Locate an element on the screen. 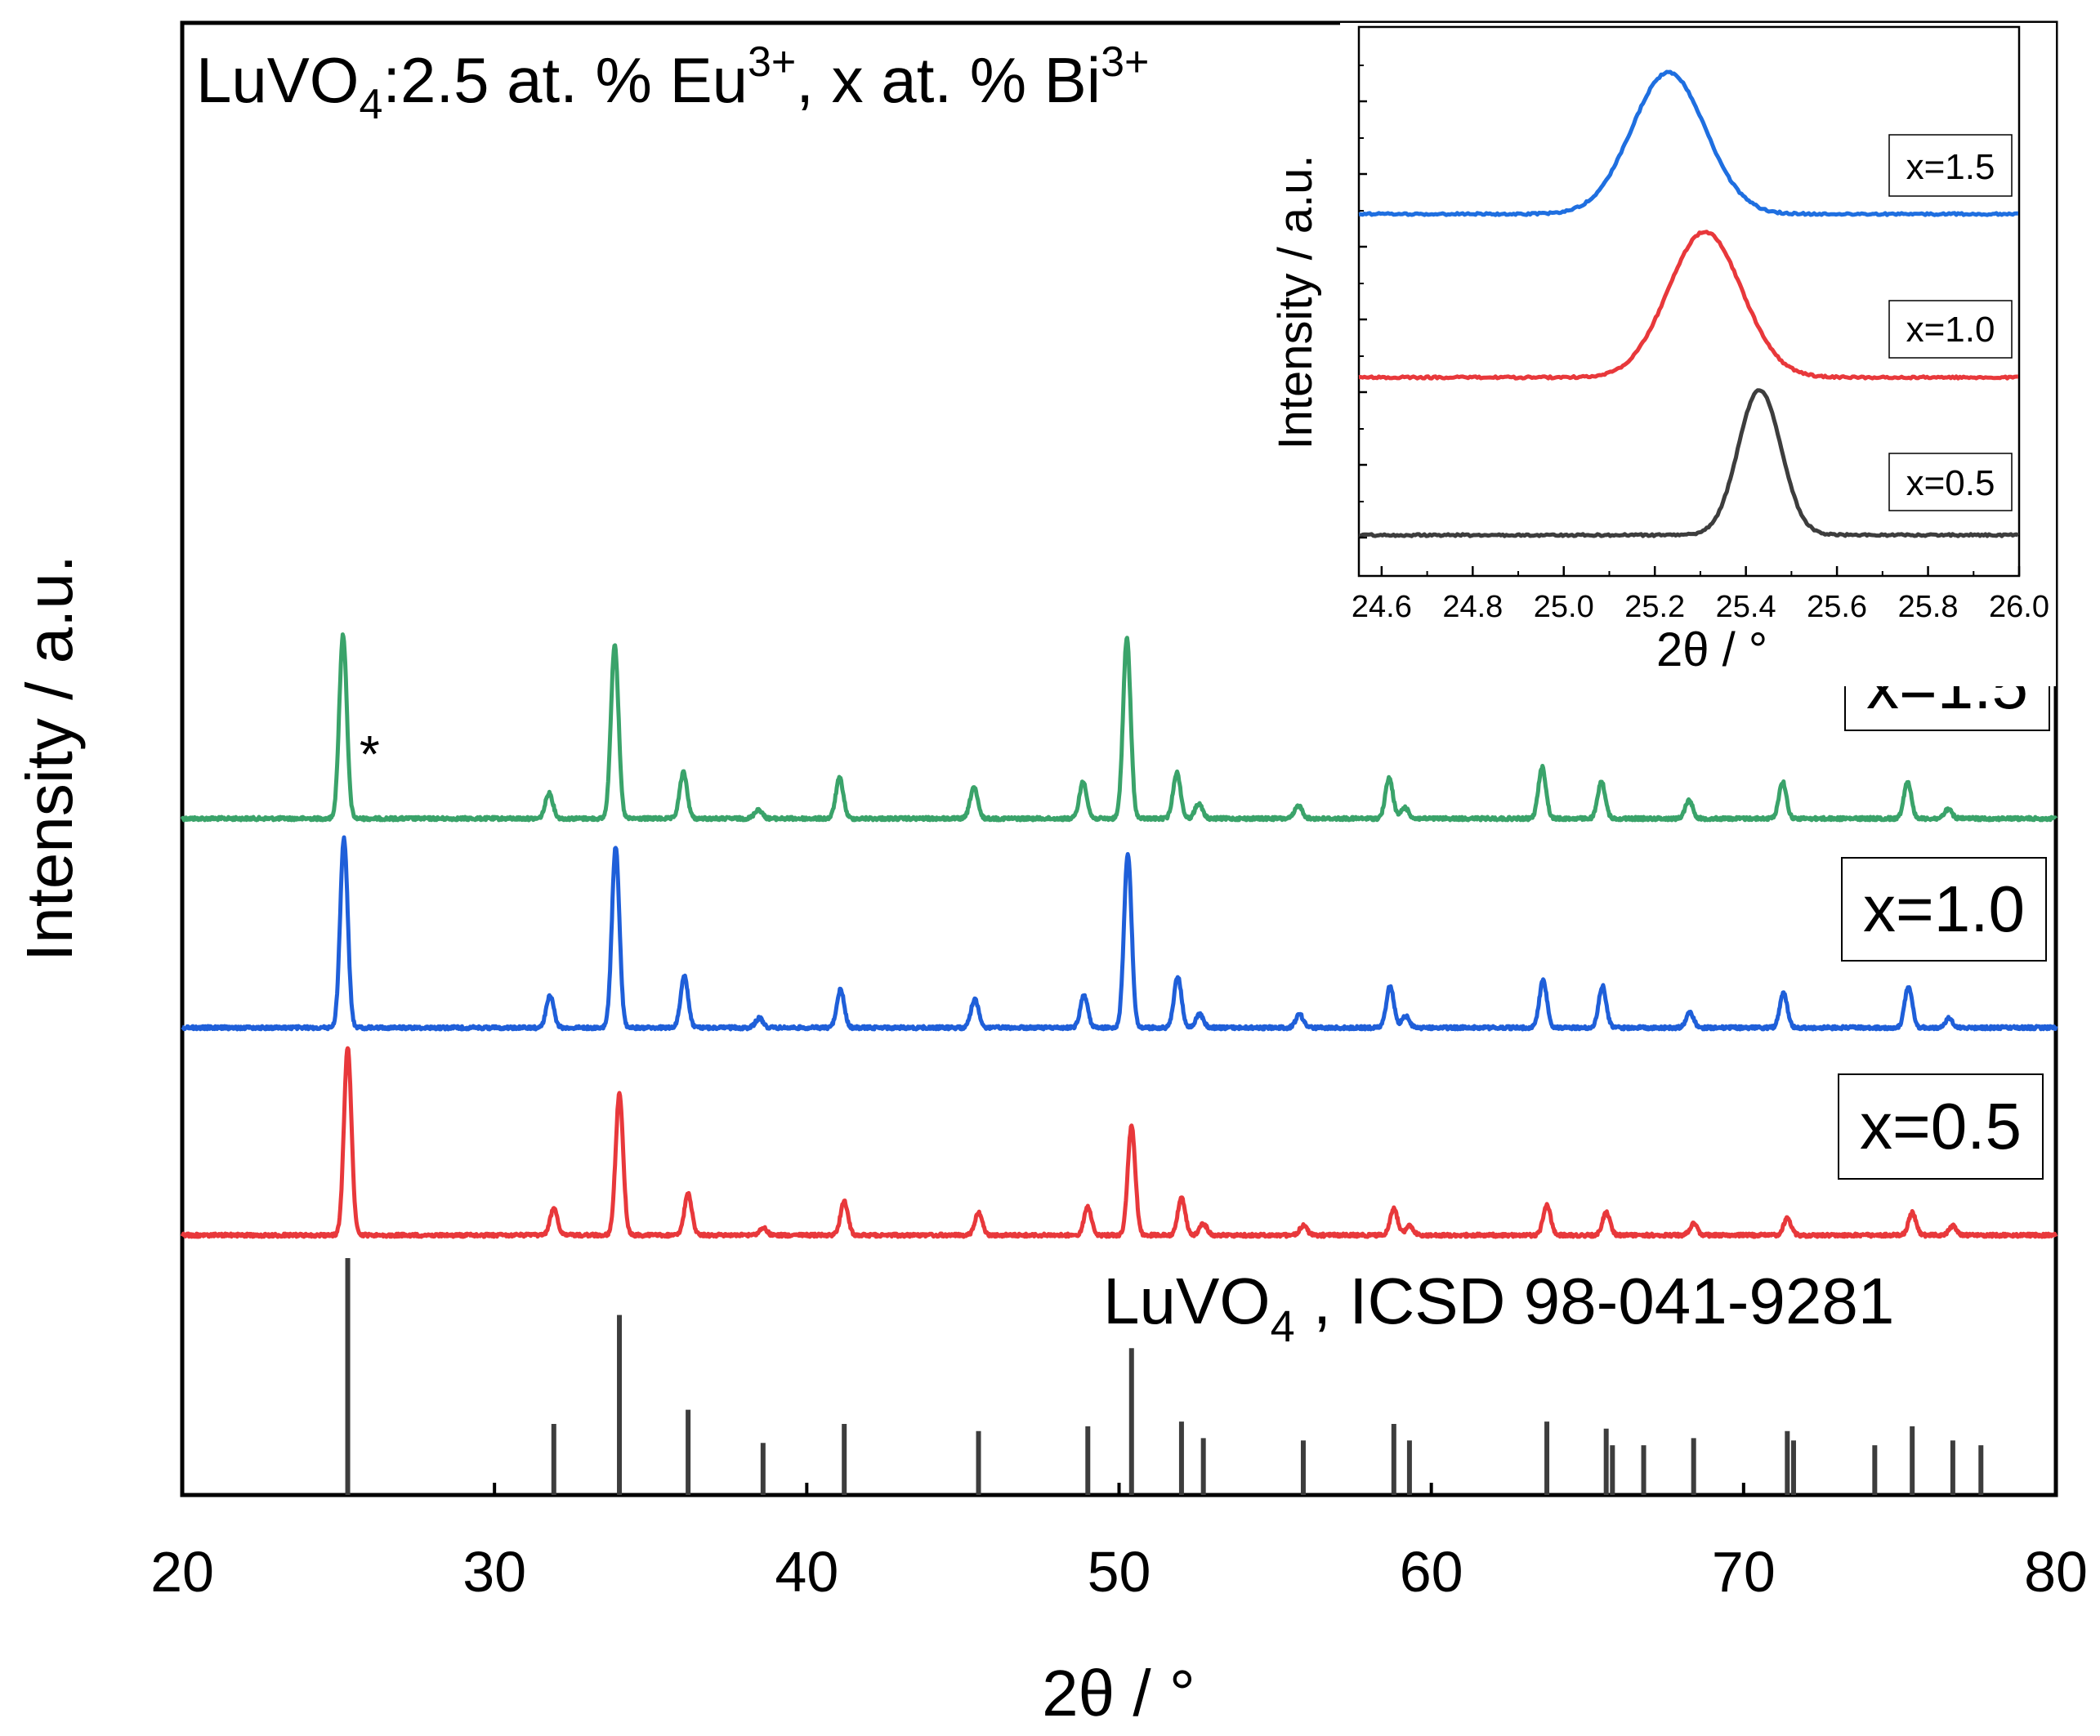 The width and height of the screenshot is (2100, 1736). inset-label-box-x05 is located at coordinates (1951, 482).